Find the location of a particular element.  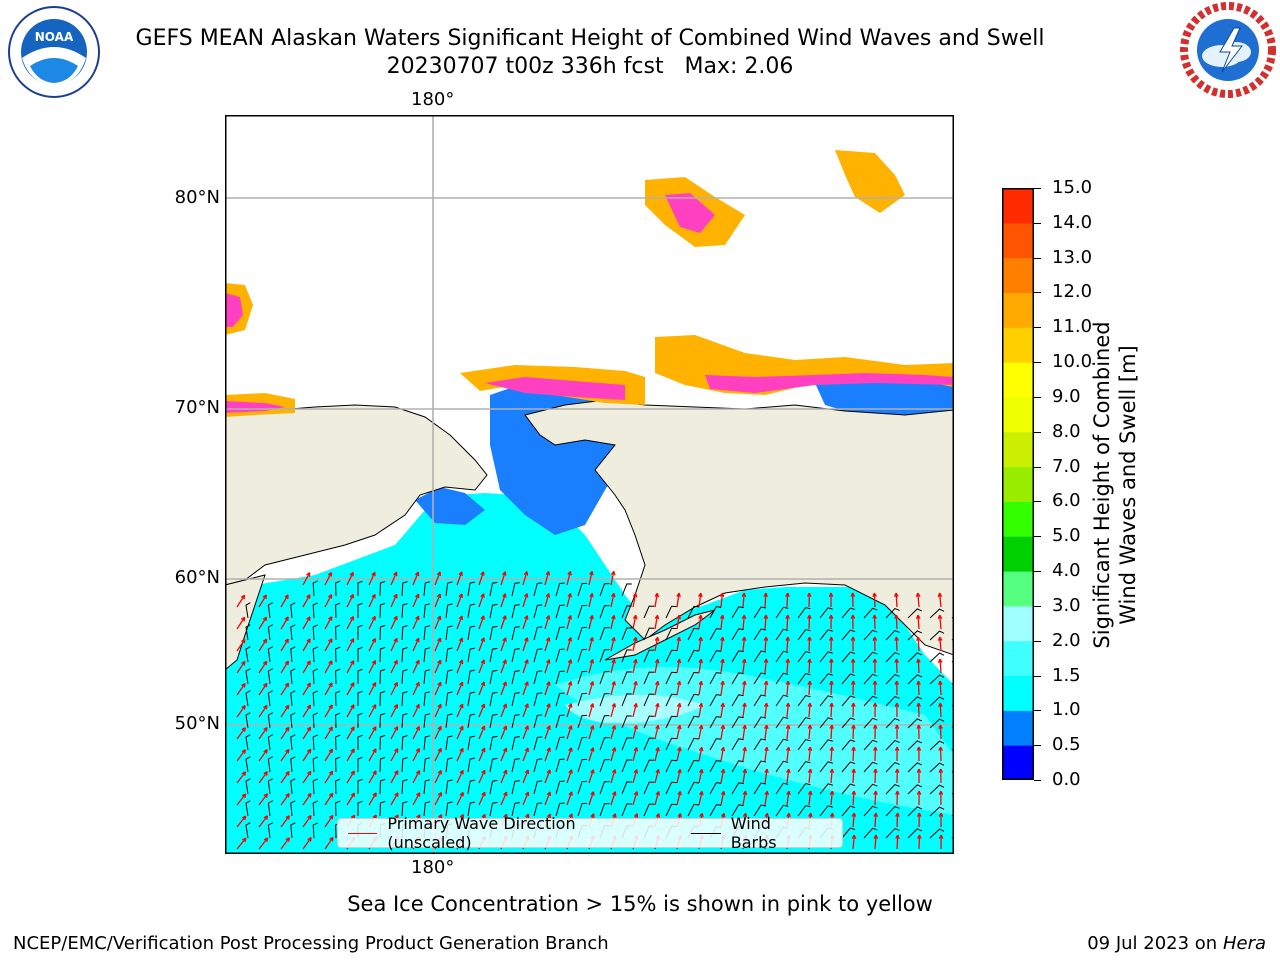

footer-host: Hera is located at coordinates (1244, 943).